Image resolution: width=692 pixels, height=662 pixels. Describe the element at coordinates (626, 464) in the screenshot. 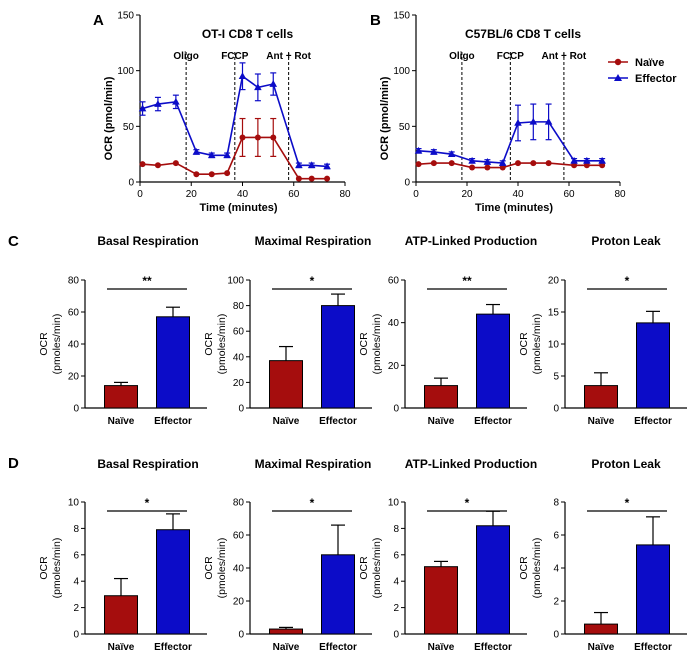

I see `chart-title: Proton Leak` at that location.